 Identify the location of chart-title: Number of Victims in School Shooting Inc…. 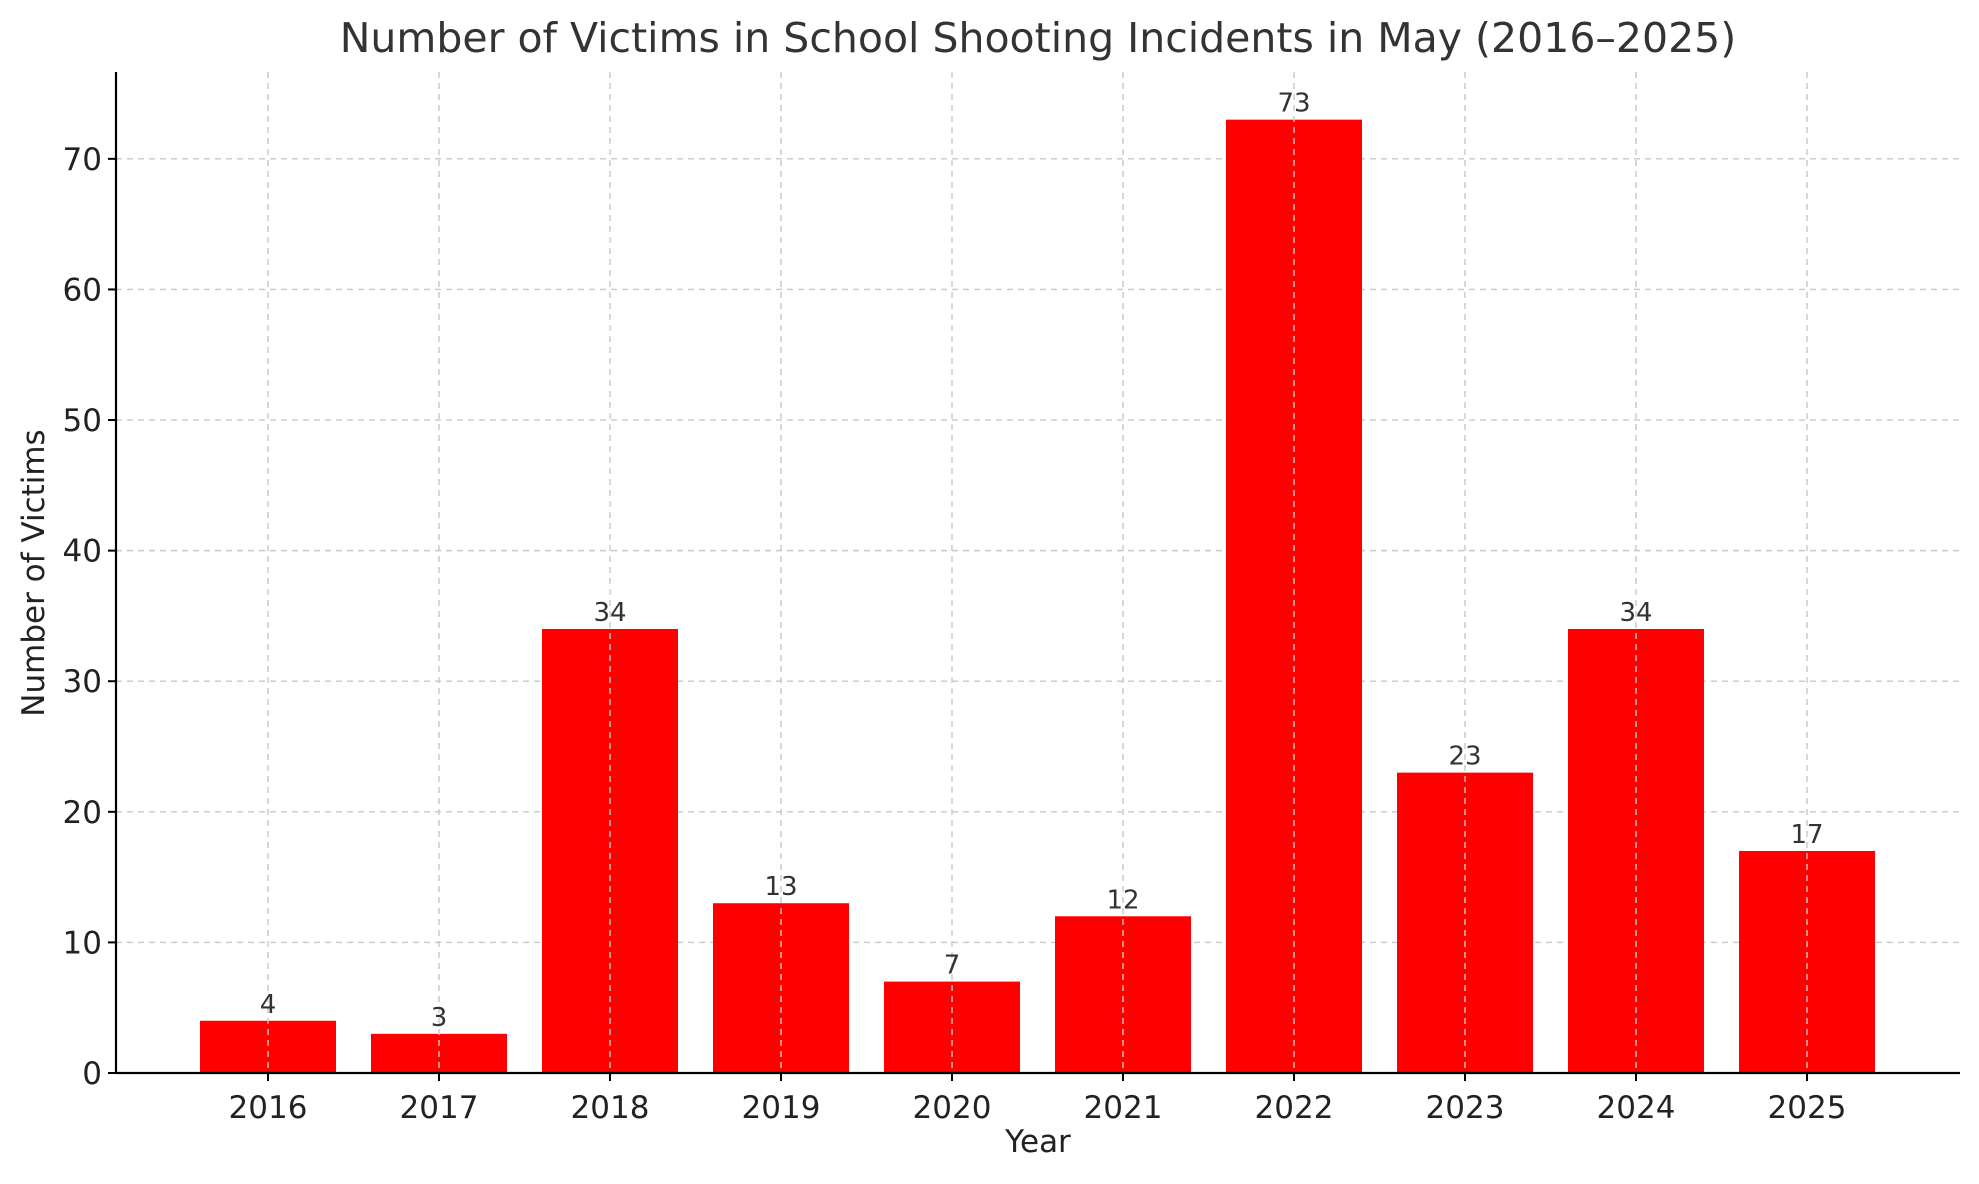
(1038, 38).